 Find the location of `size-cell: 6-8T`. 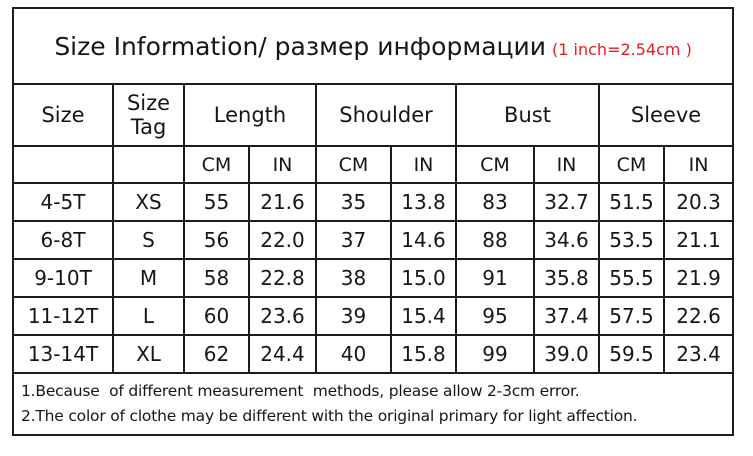

size-cell: 6-8T is located at coordinates (63, 240).